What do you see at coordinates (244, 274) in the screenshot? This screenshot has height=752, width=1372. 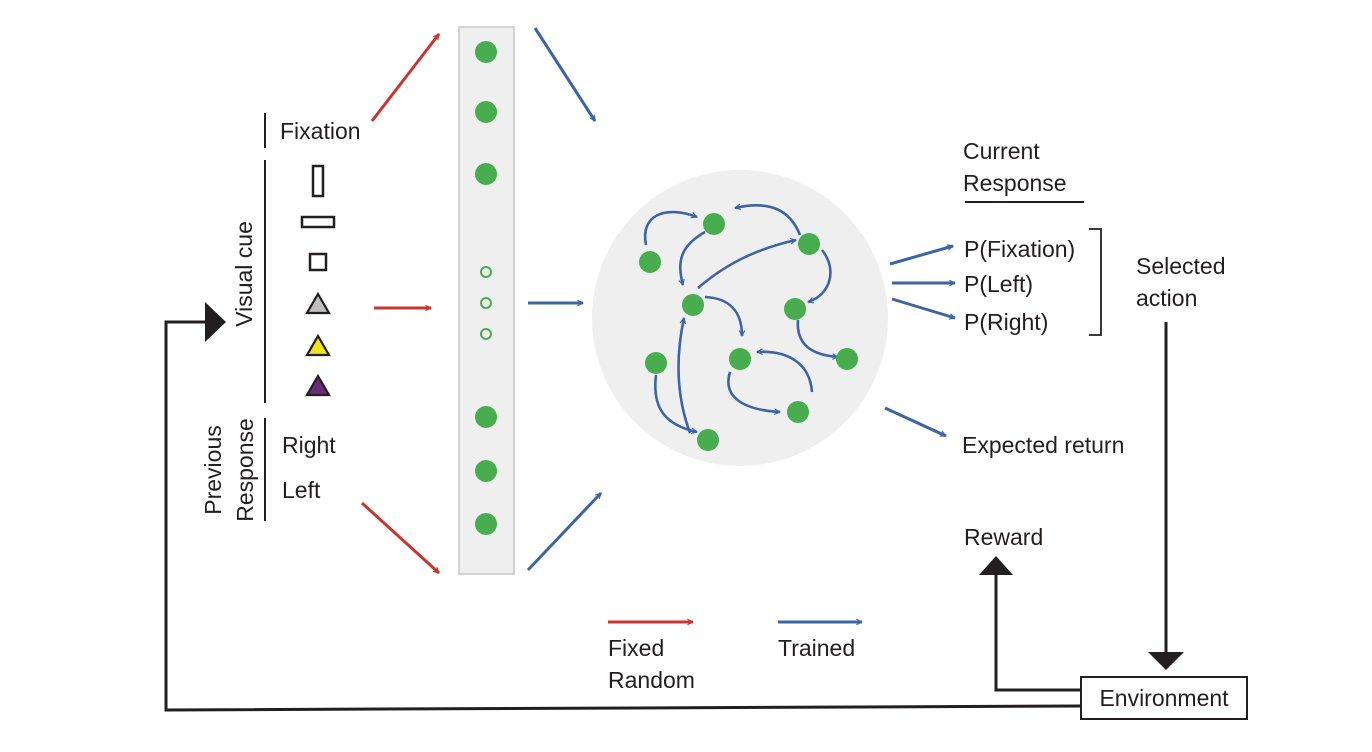 I see `visual-cue-label: Visual cue` at bounding box center [244, 274].